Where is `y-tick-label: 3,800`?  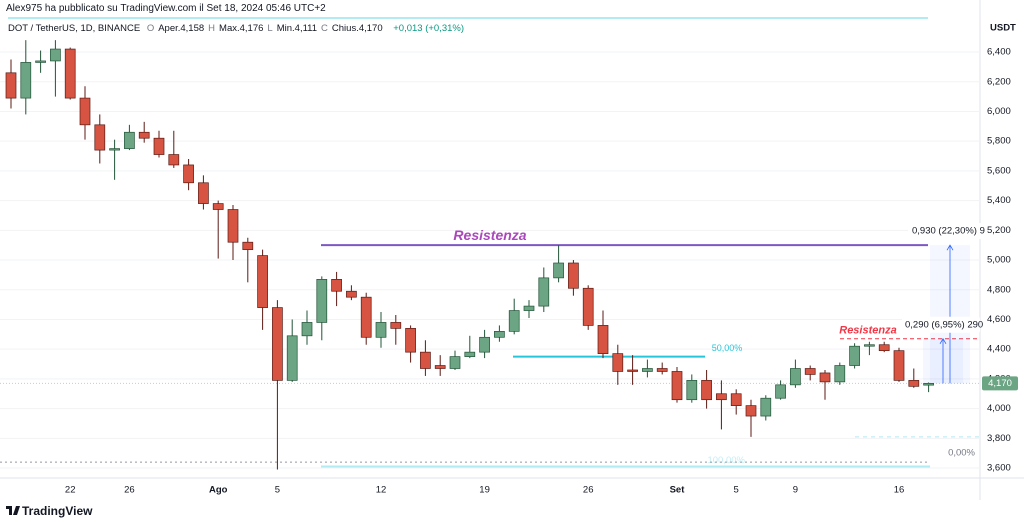 y-tick-label: 3,800 is located at coordinates (999, 438).